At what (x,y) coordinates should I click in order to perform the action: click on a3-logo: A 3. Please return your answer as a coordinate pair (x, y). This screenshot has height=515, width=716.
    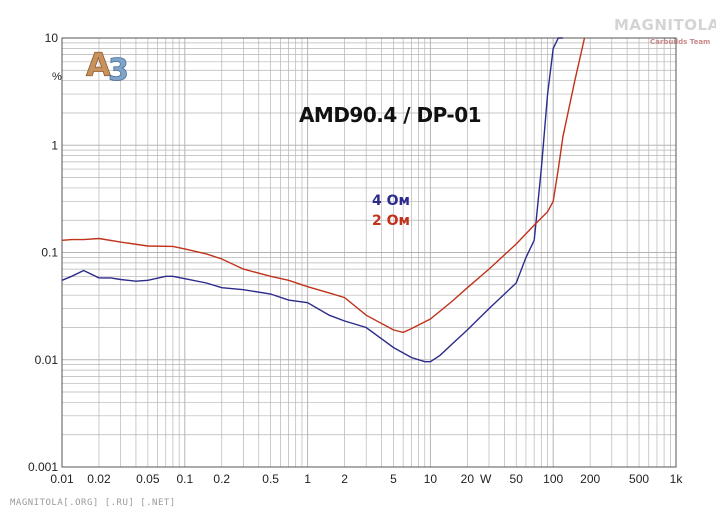
    Looking at the image, I should click on (108, 65).